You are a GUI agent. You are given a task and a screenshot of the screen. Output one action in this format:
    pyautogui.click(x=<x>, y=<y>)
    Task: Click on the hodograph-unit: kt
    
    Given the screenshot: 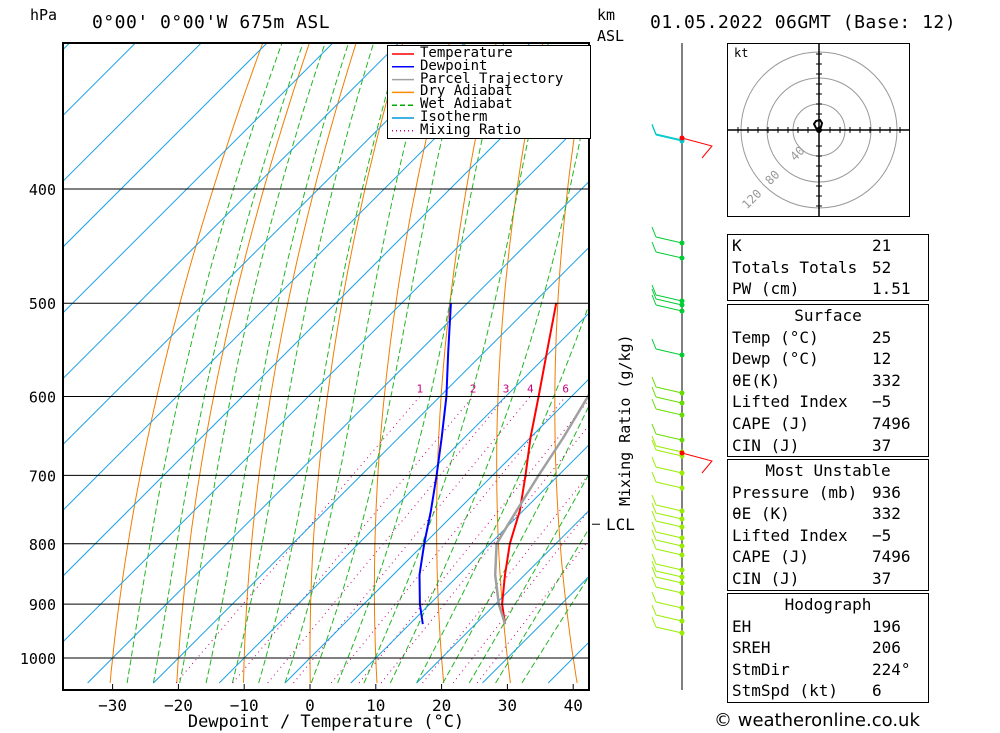 What is the action you would take?
    pyautogui.click(x=741, y=53)
    